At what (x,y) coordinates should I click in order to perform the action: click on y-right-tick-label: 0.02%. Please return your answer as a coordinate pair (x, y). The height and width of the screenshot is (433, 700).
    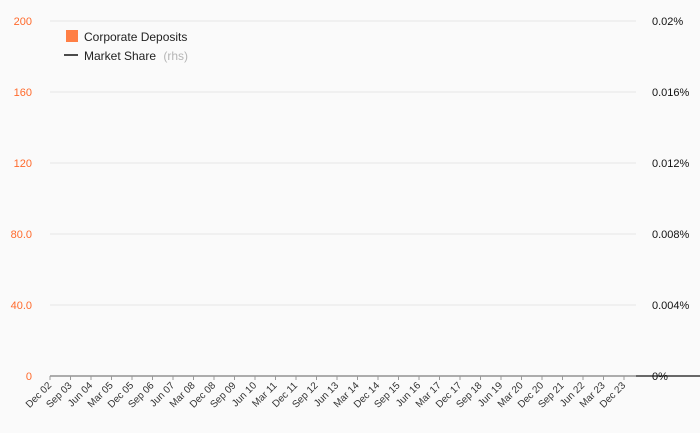
    Looking at the image, I should click on (667, 22).